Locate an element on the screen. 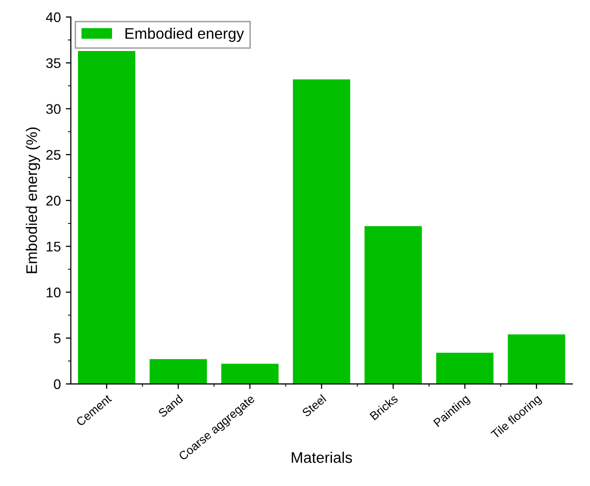 Image resolution: width=590 pixels, height=486 pixels. legend-label: Embodied energy is located at coordinates (185, 35).